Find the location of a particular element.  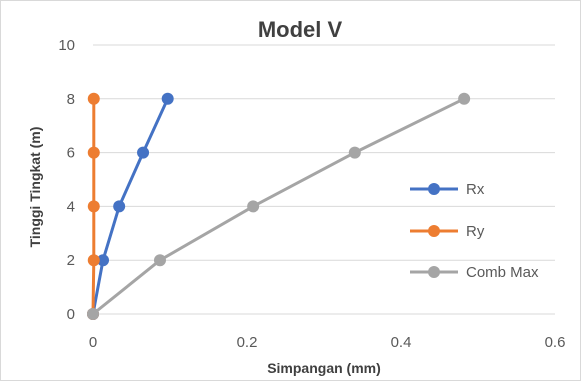

x-tick-label-1: 0.2 is located at coordinates (247, 342).